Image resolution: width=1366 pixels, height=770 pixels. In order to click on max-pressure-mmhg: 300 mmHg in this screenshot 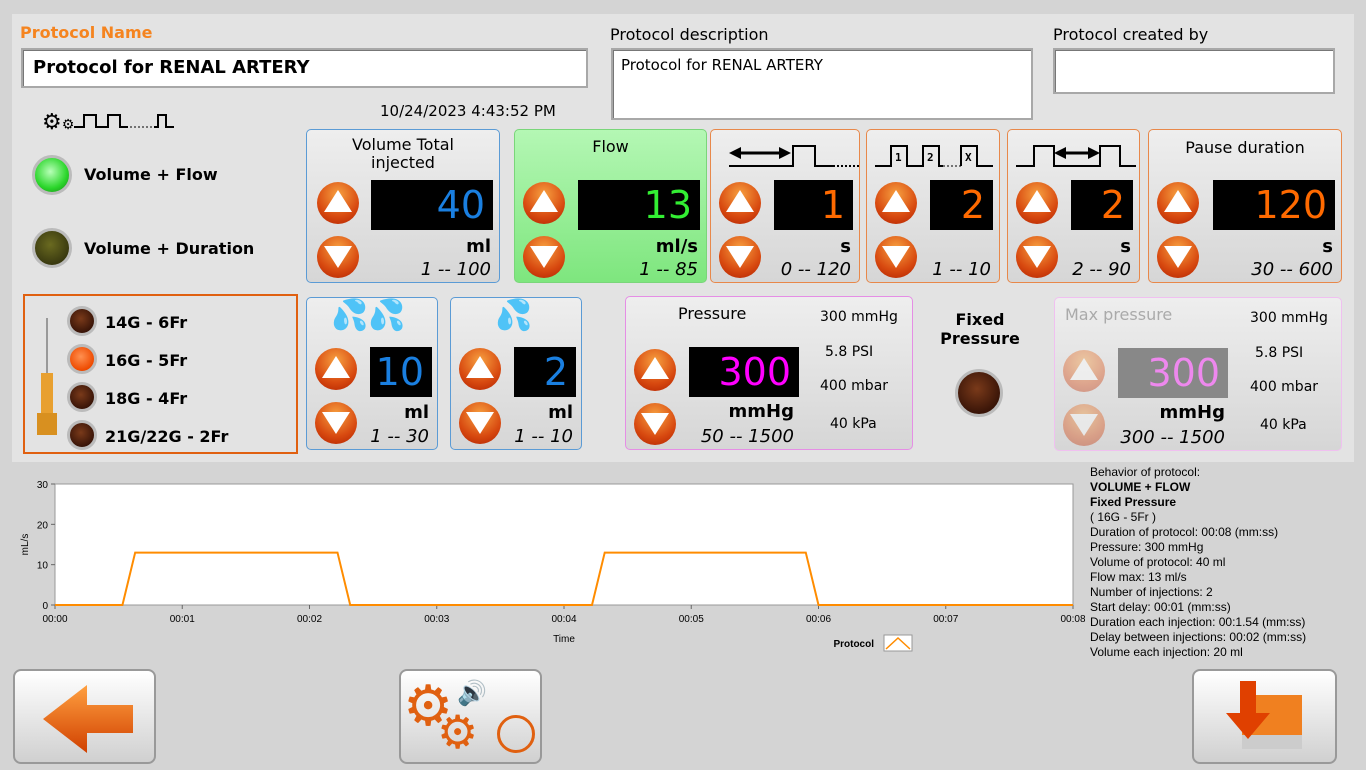, I will do `click(1289, 318)`.